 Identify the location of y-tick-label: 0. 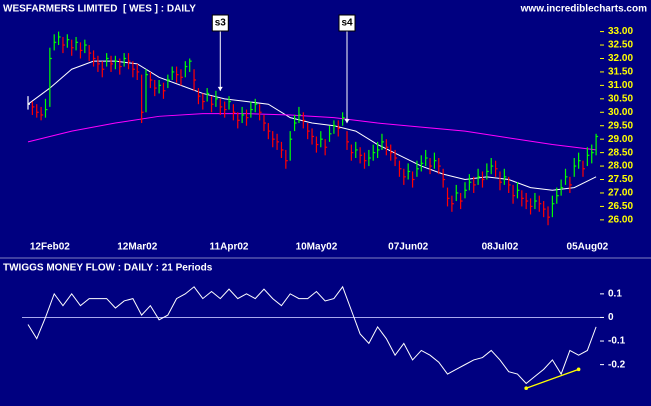
(611, 317).